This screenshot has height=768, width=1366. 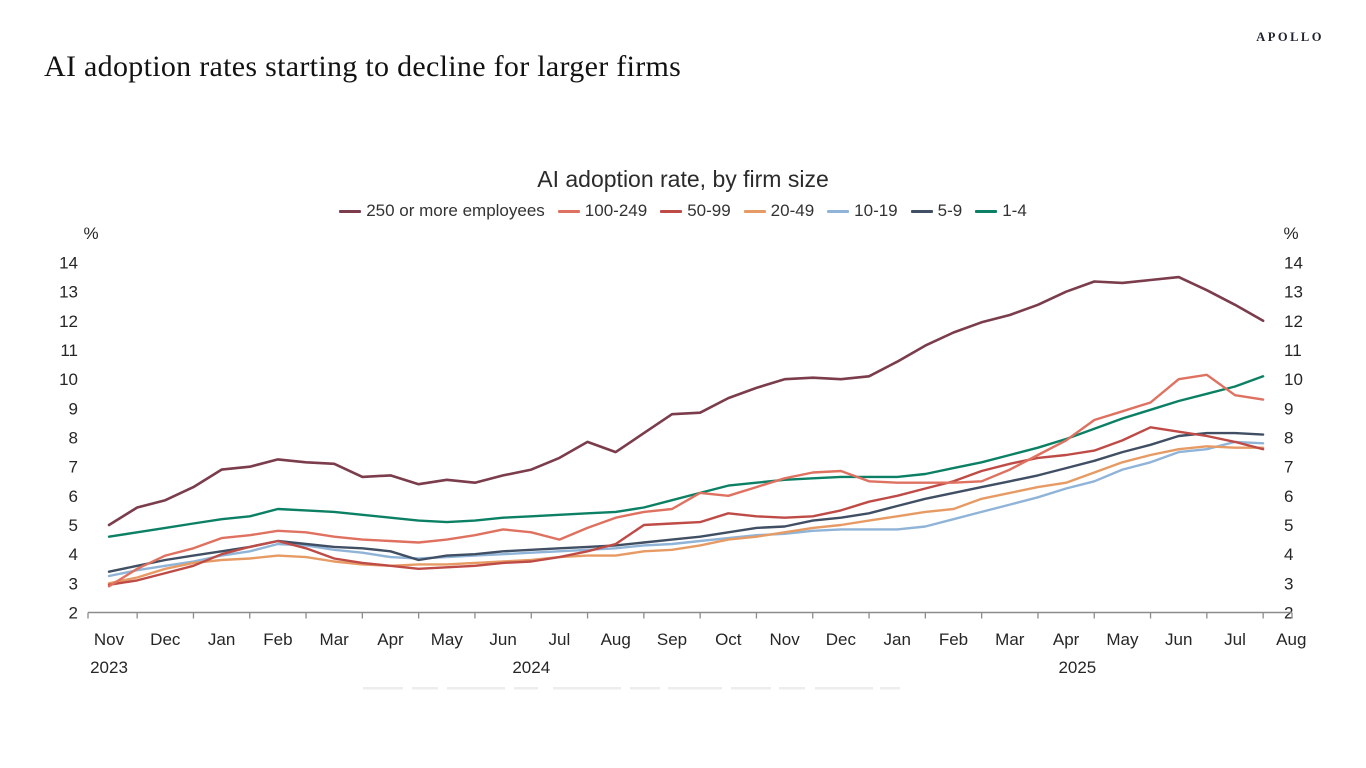 I want to click on legend-label: 10-19, so click(x=876, y=210).